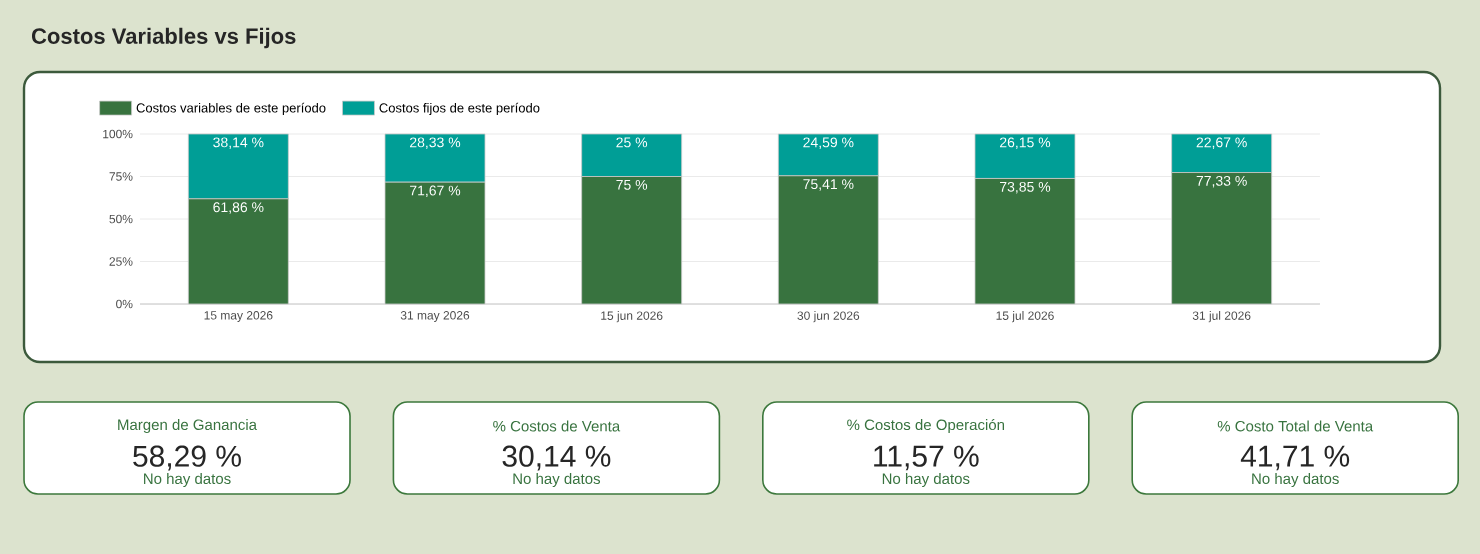 This screenshot has height=554, width=1480. What do you see at coordinates (163, 38) in the screenshot?
I see `chart-title: Costos Variables vs Fijos` at bounding box center [163, 38].